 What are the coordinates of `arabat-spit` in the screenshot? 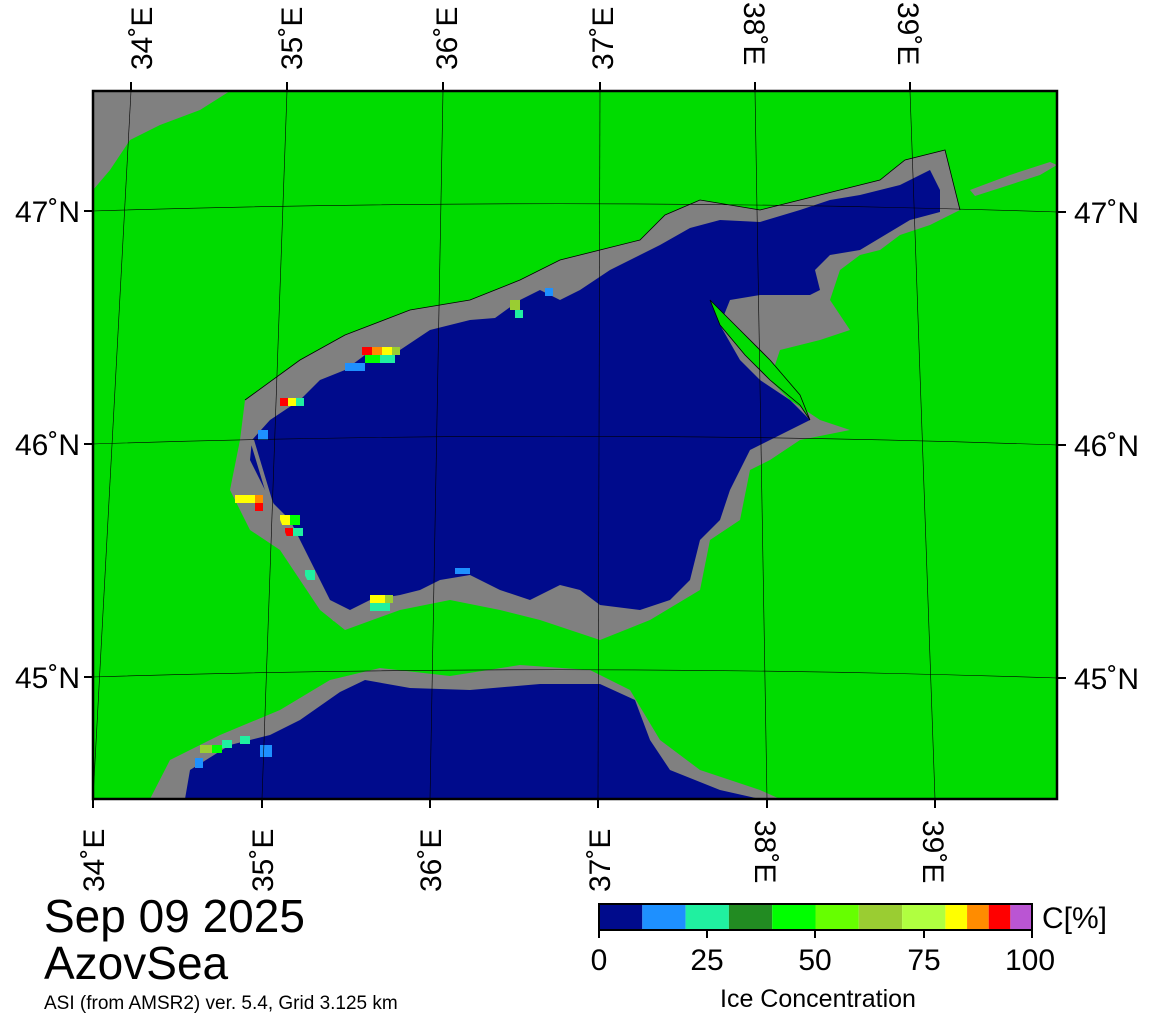 It's located at (293, 530).